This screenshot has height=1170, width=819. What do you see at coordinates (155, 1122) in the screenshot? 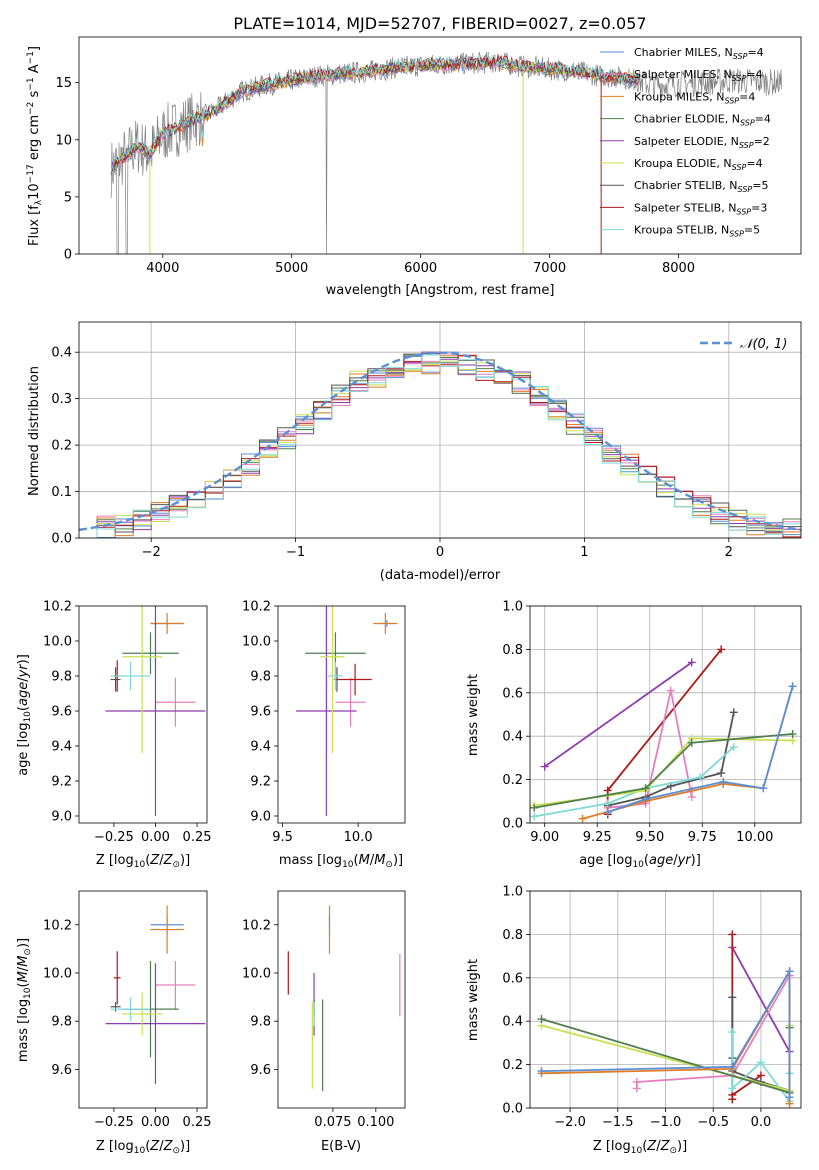
I see `mass_vs_Z-xtick-label: 0.00` at bounding box center [155, 1122].